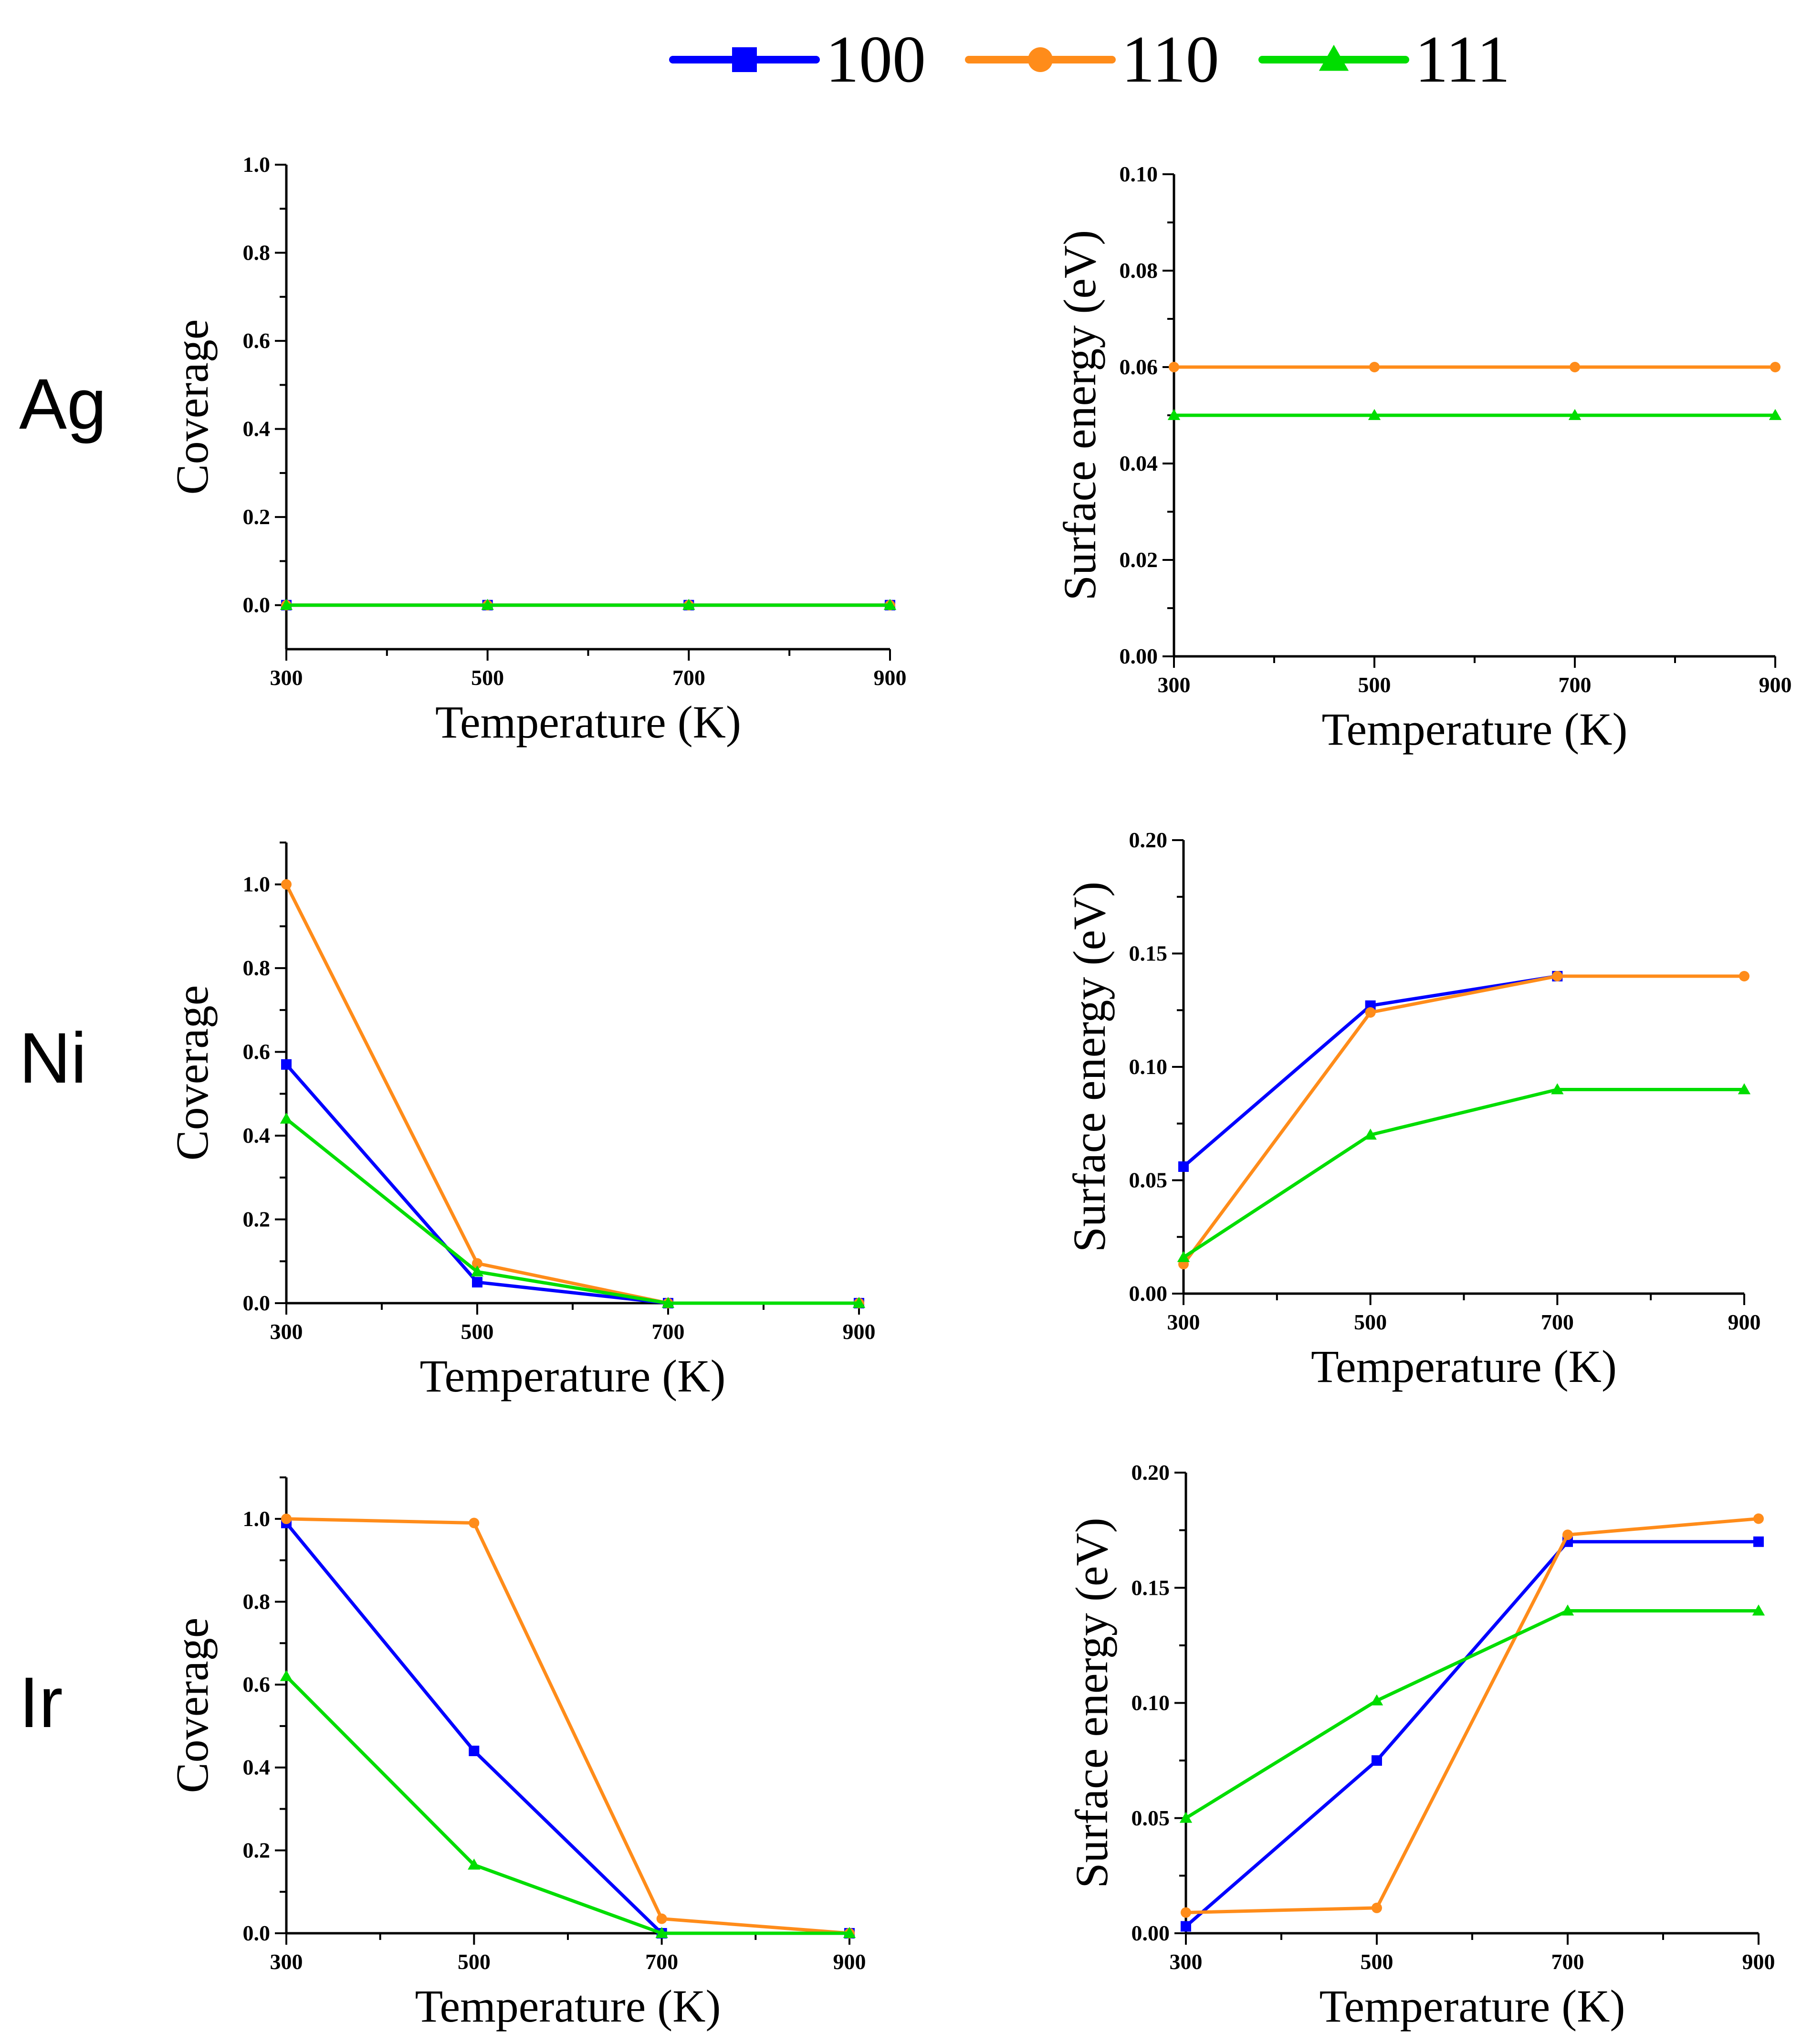 This screenshot has width=1812, height=2044. What do you see at coordinates (1462, 59) in the screenshot?
I see `legend-label-111: 111` at bounding box center [1462, 59].